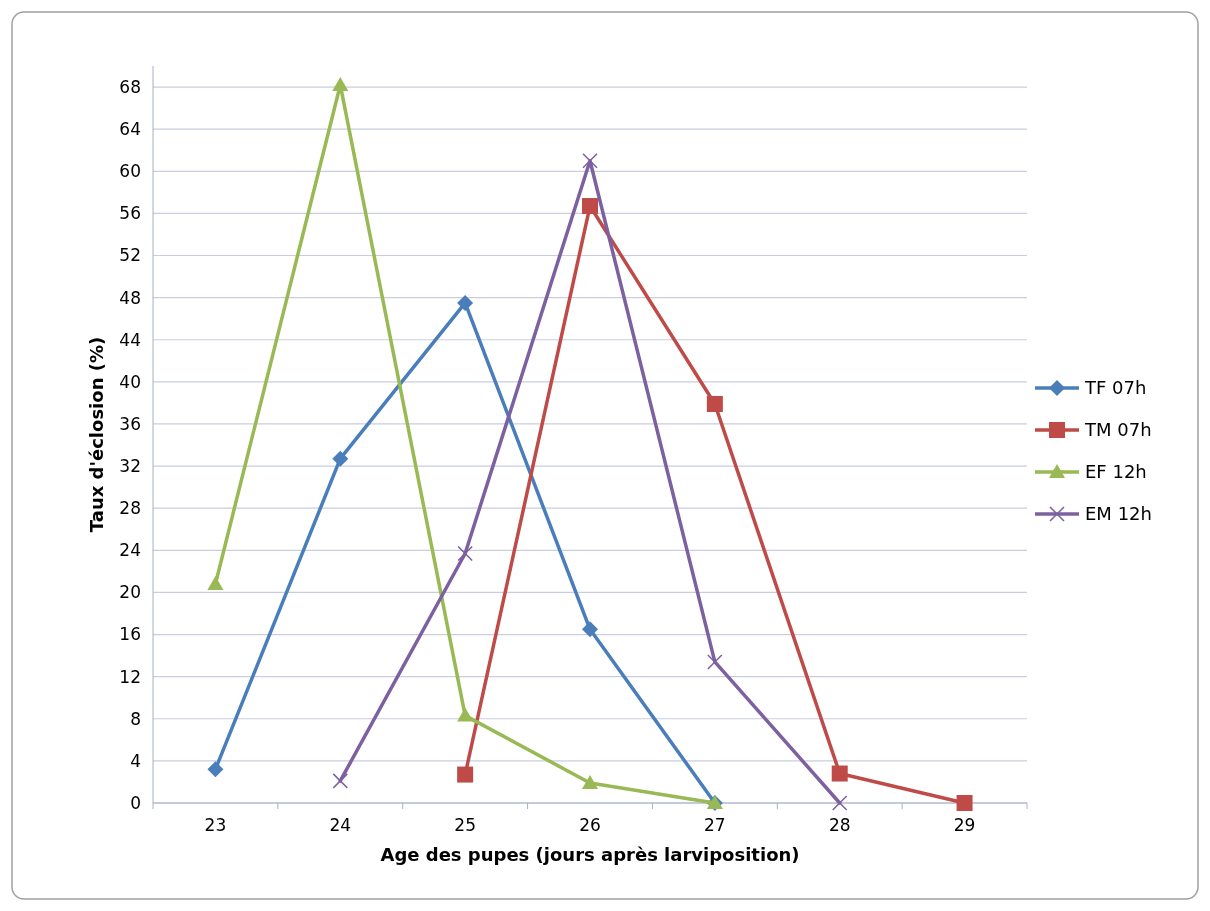 Image resolution: width=1210 pixels, height=911 pixels. What do you see at coordinates (215, 825) in the screenshot?
I see `x-tick-label: 23` at bounding box center [215, 825].